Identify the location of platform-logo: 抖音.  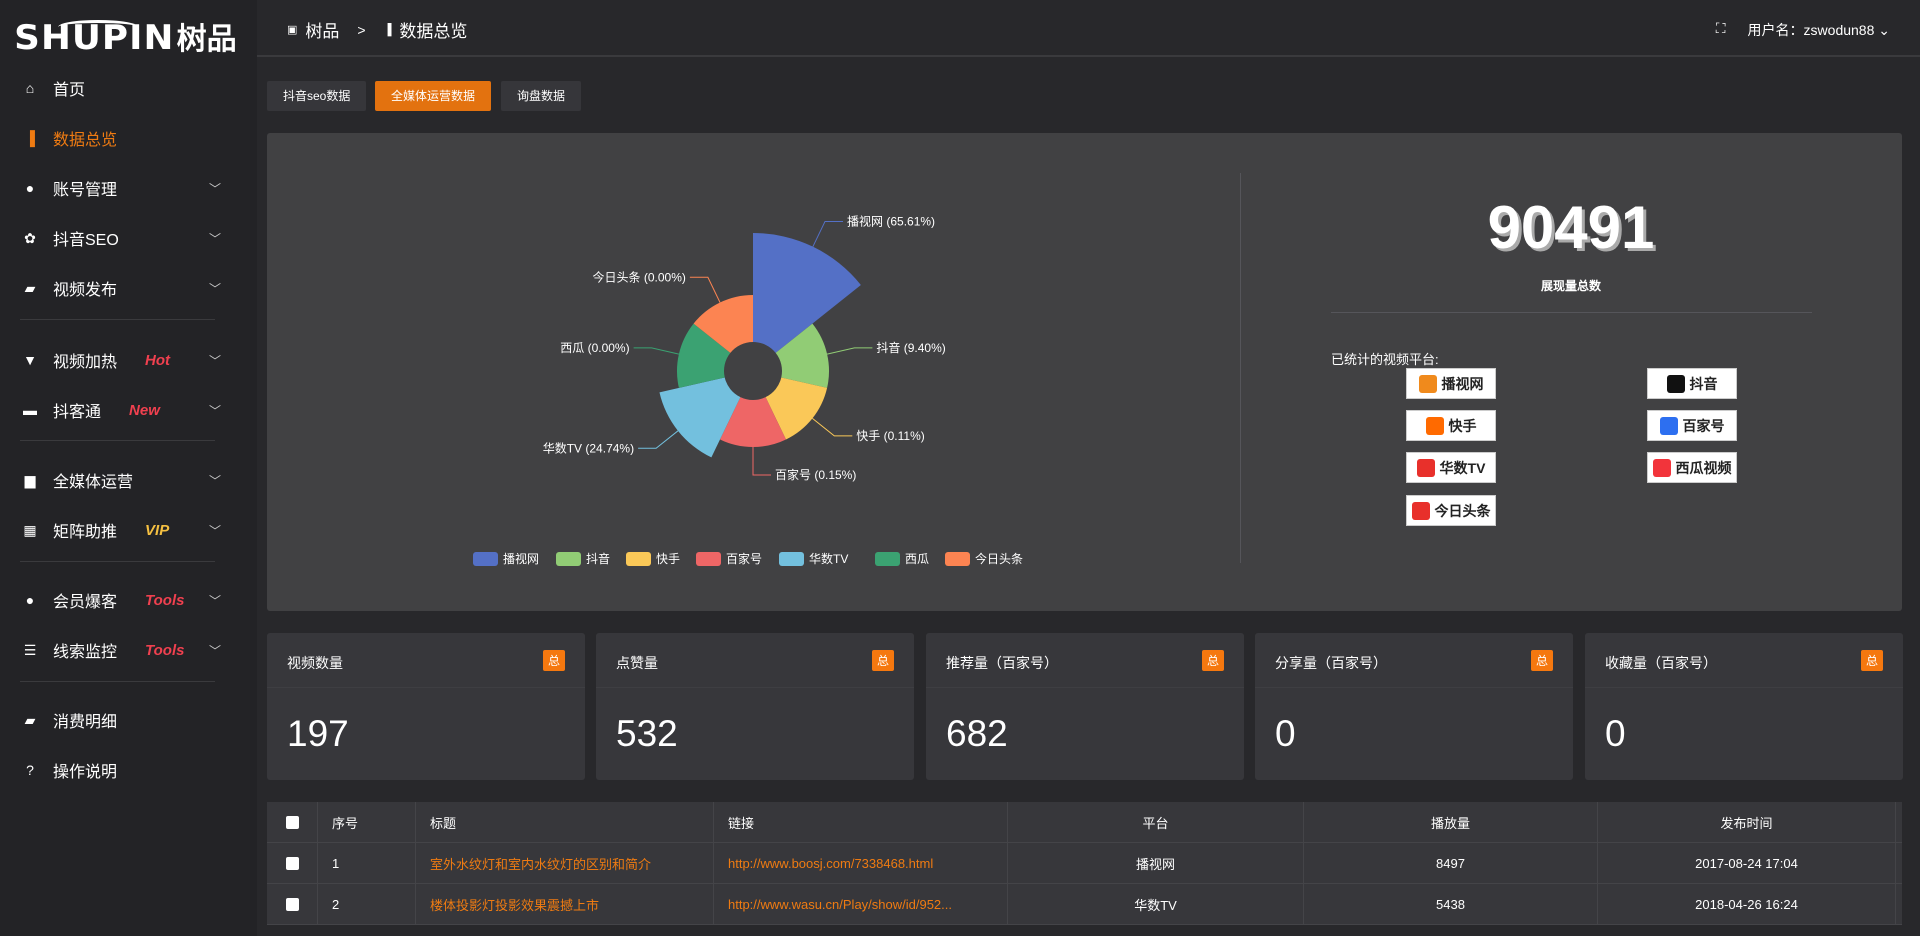
(1692, 383).